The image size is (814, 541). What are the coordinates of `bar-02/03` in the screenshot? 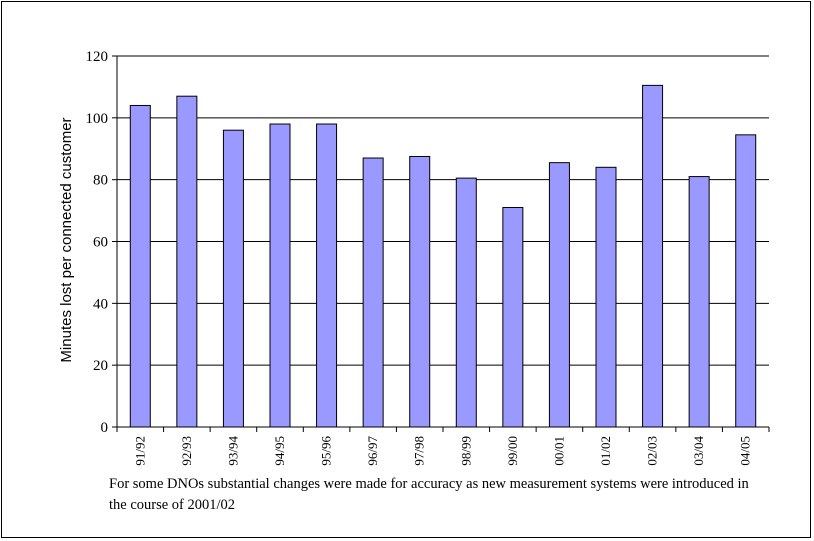 It's located at (653, 256).